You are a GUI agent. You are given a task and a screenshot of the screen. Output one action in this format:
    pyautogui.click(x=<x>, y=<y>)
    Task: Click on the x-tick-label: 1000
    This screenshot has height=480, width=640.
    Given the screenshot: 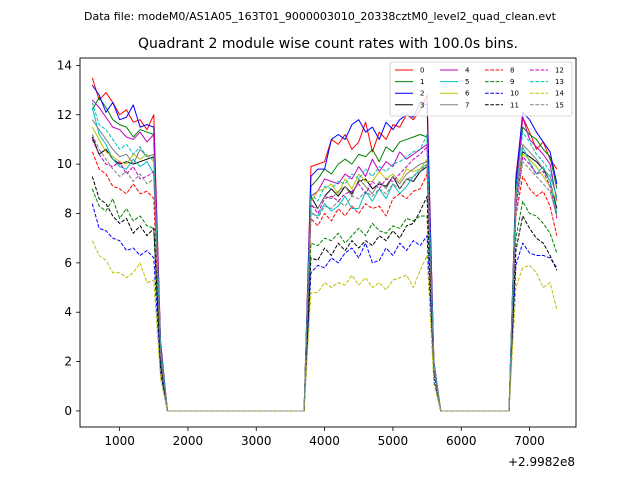 What is the action you would take?
    pyautogui.click(x=119, y=441)
    